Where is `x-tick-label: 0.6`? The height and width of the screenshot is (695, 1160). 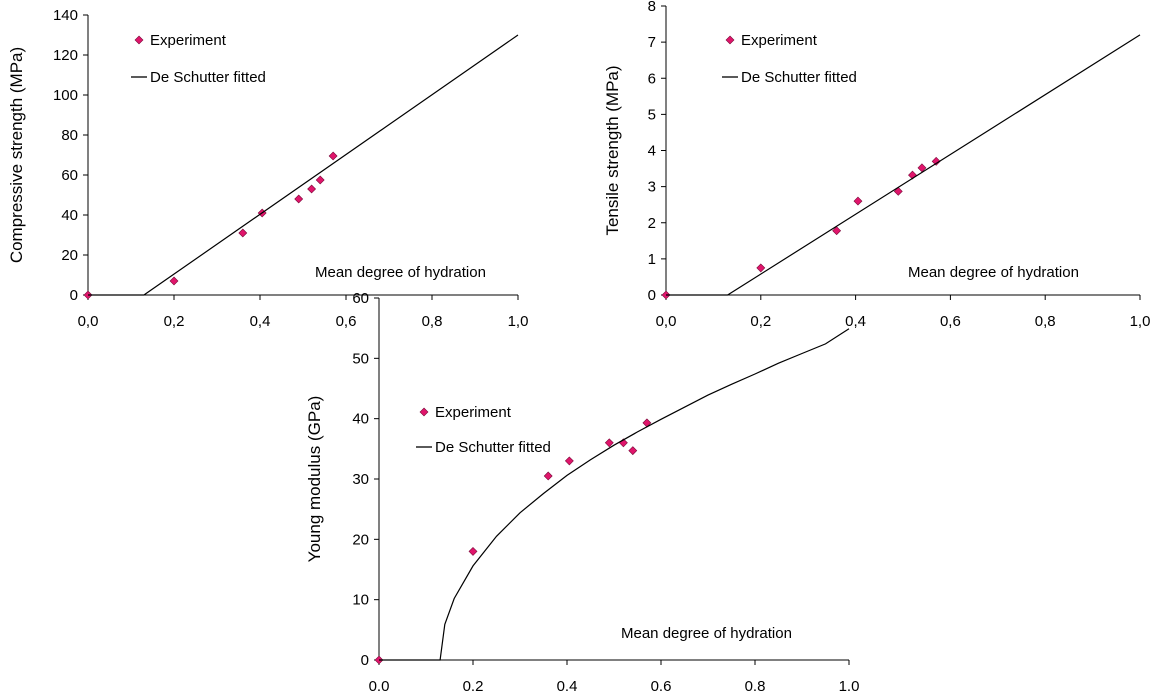 x-tick-label: 0.6 is located at coordinates (661, 686).